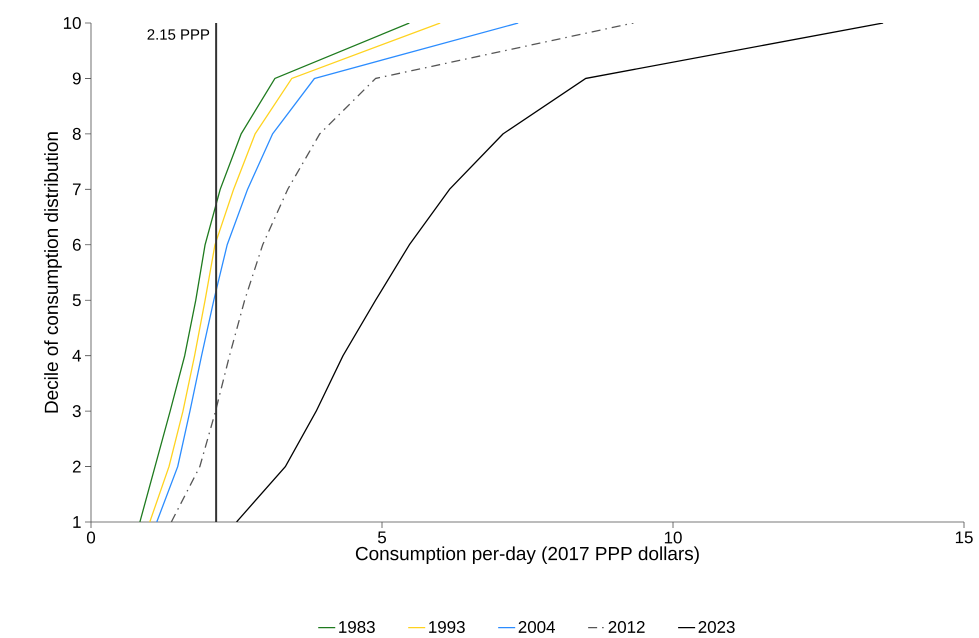  What do you see at coordinates (76, 244) in the screenshot?
I see `y-tick-label: 6` at bounding box center [76, 244].